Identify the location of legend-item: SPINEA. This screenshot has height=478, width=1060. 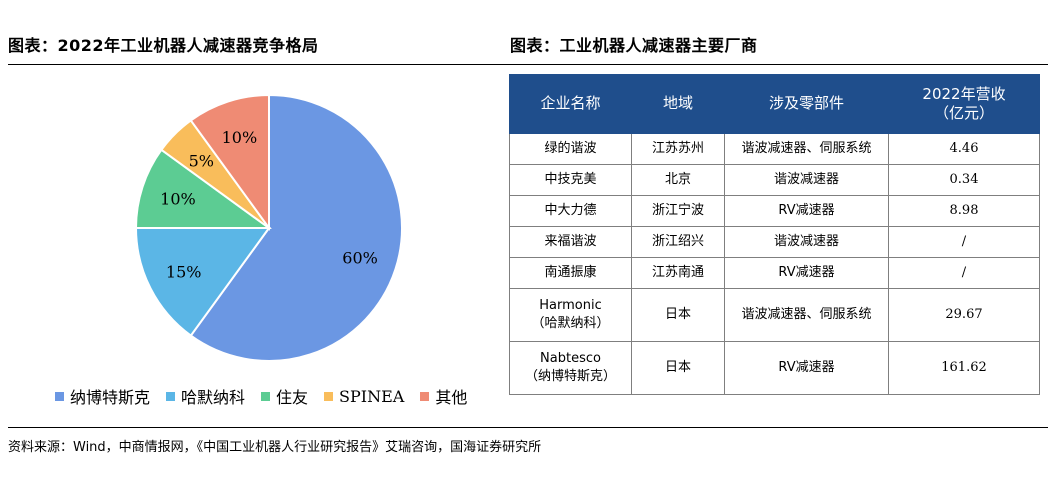
(364, 396).